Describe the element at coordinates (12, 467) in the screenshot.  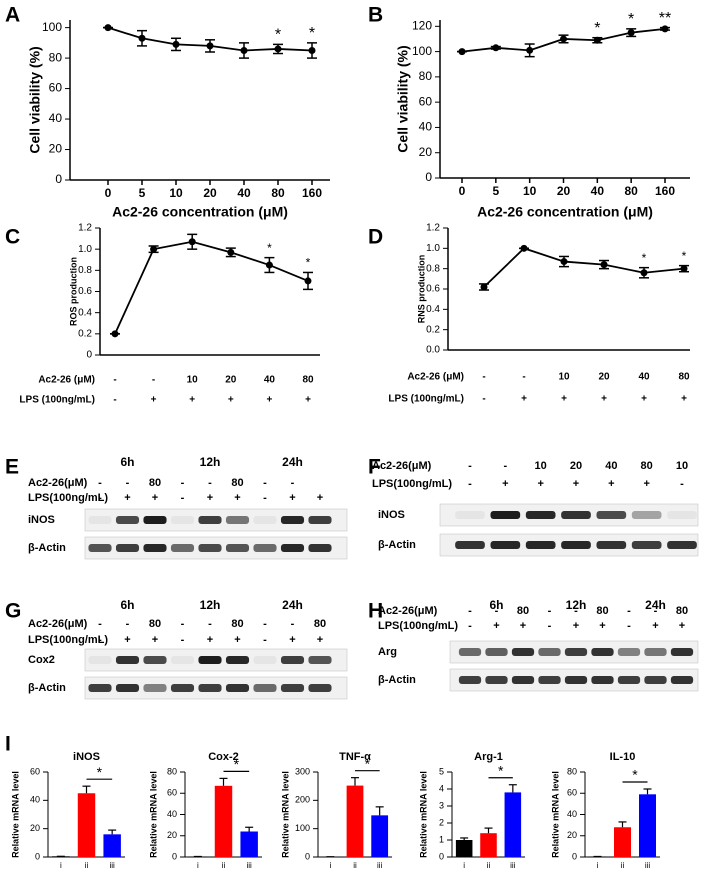
I see `panel-letter: E` at that location.